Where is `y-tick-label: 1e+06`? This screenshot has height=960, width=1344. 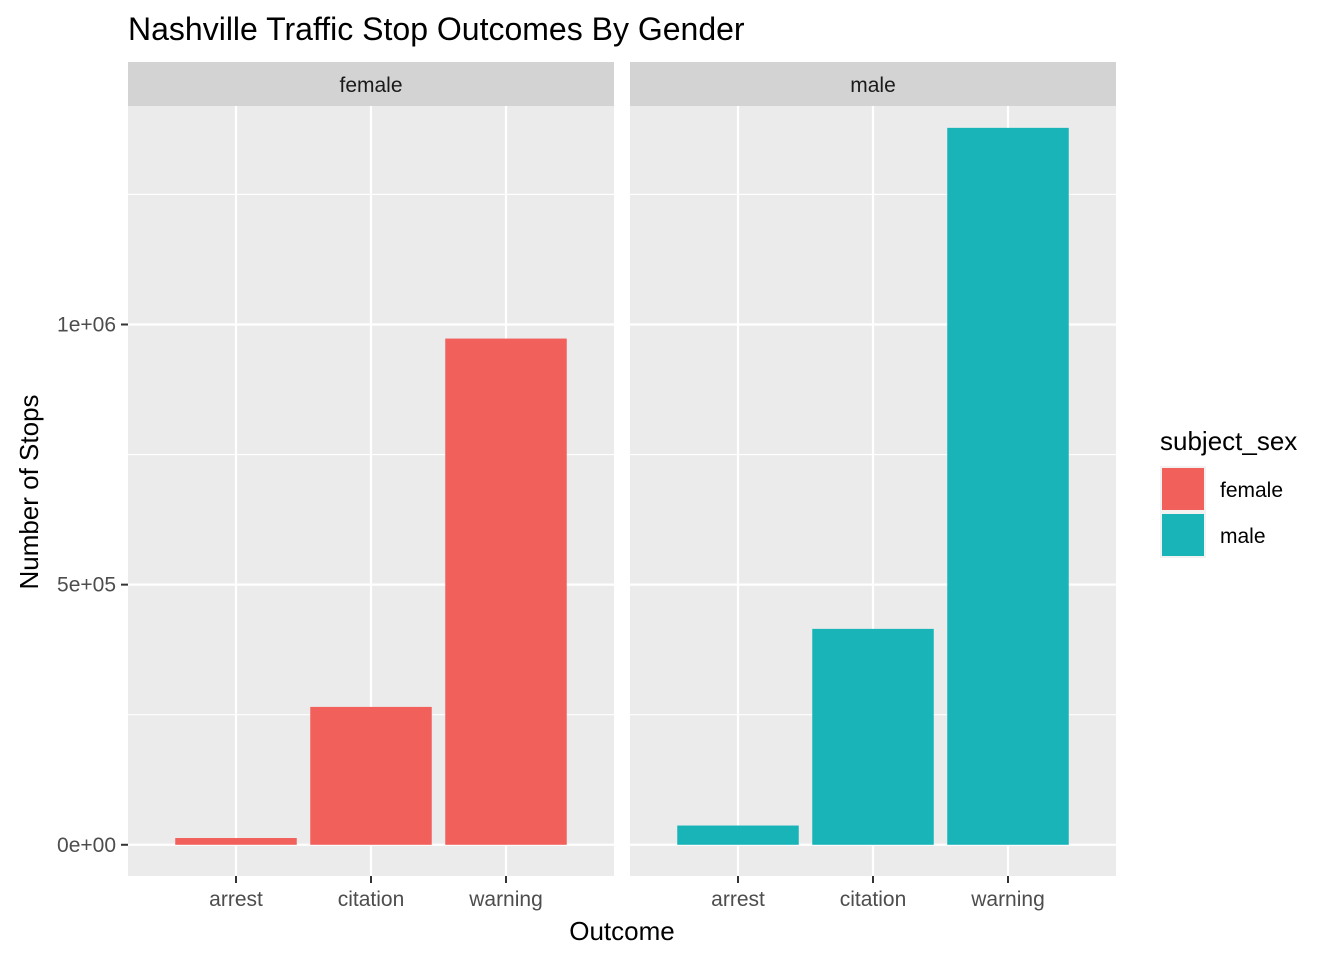
y-tick-label: 1e+06 is located at coordinates (86, 325).